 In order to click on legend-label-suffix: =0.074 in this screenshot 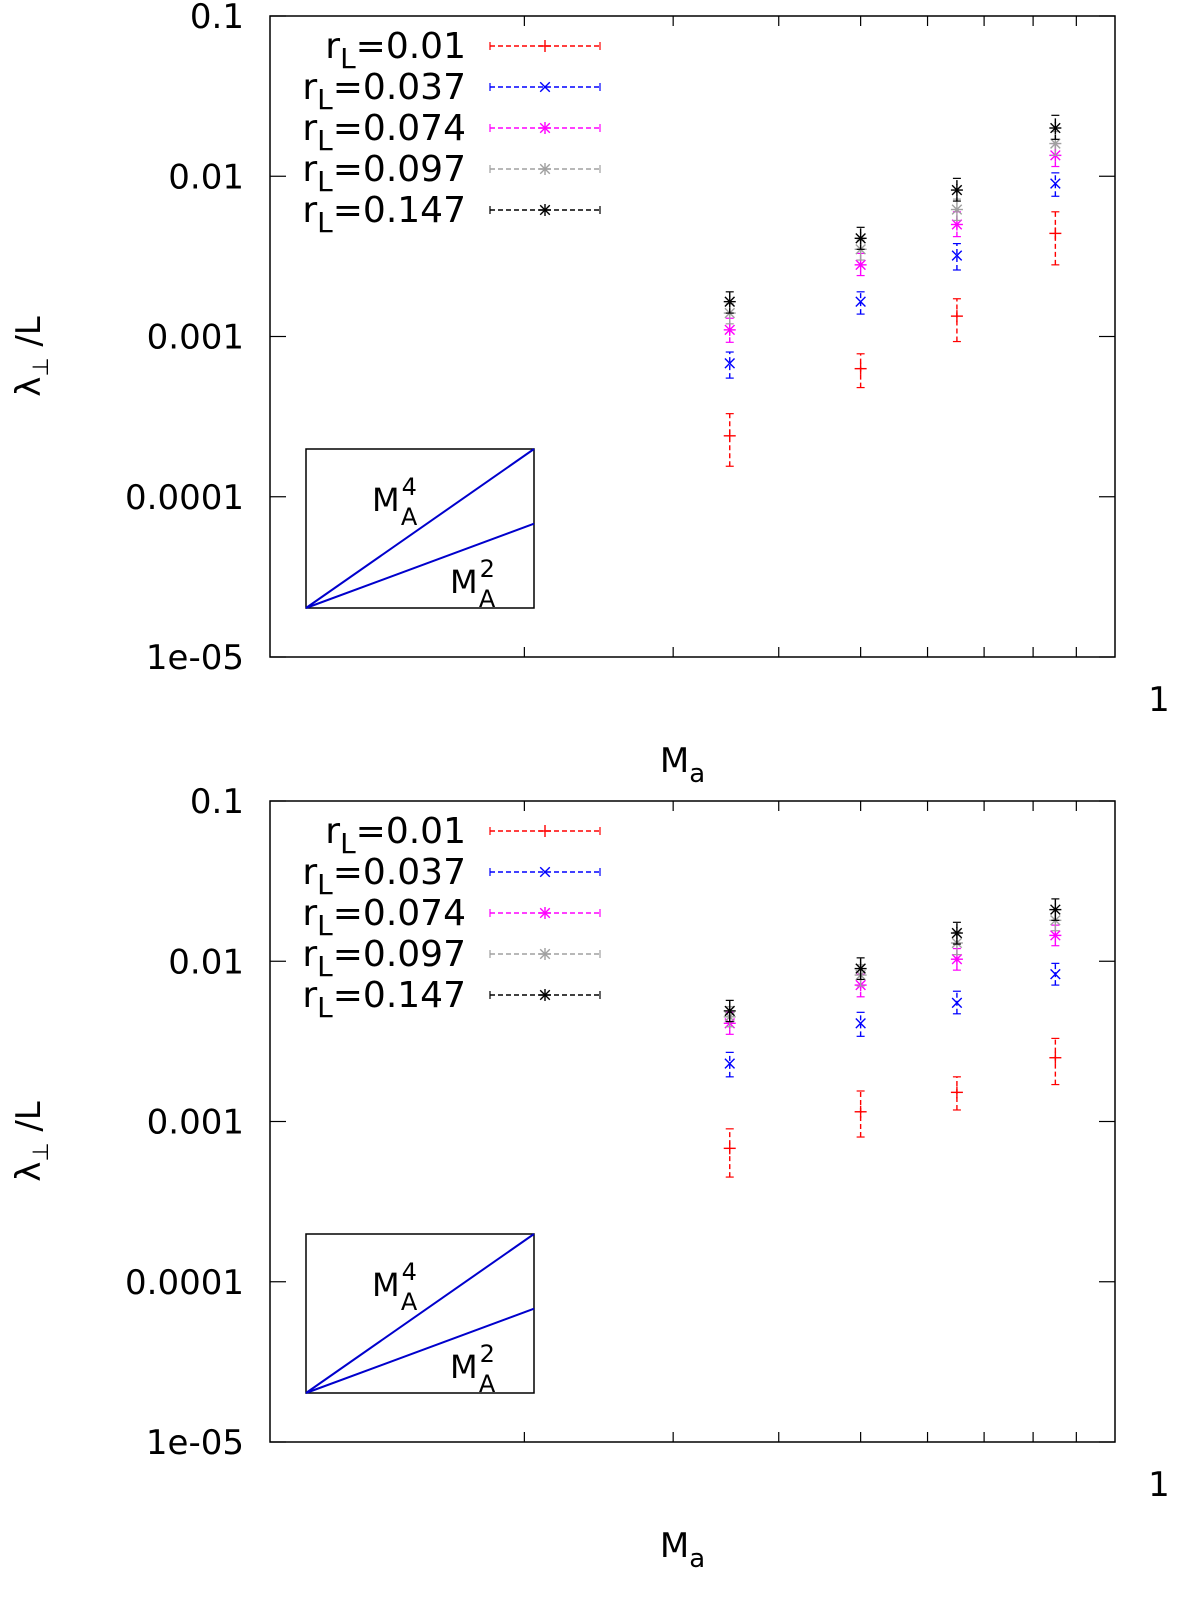, I will do `click(399, 913)`.